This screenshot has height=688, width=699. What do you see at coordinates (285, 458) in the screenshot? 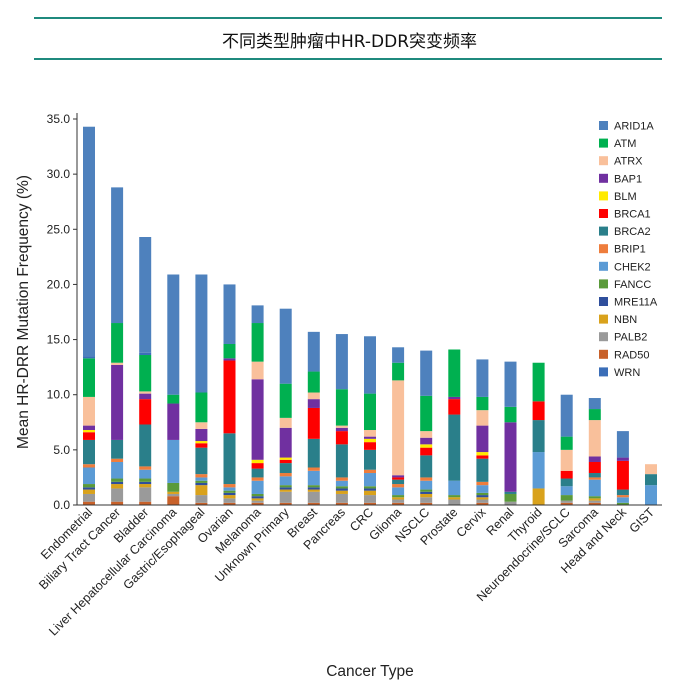
I see `bar-segment-blm` at bounding box center [285, 458].